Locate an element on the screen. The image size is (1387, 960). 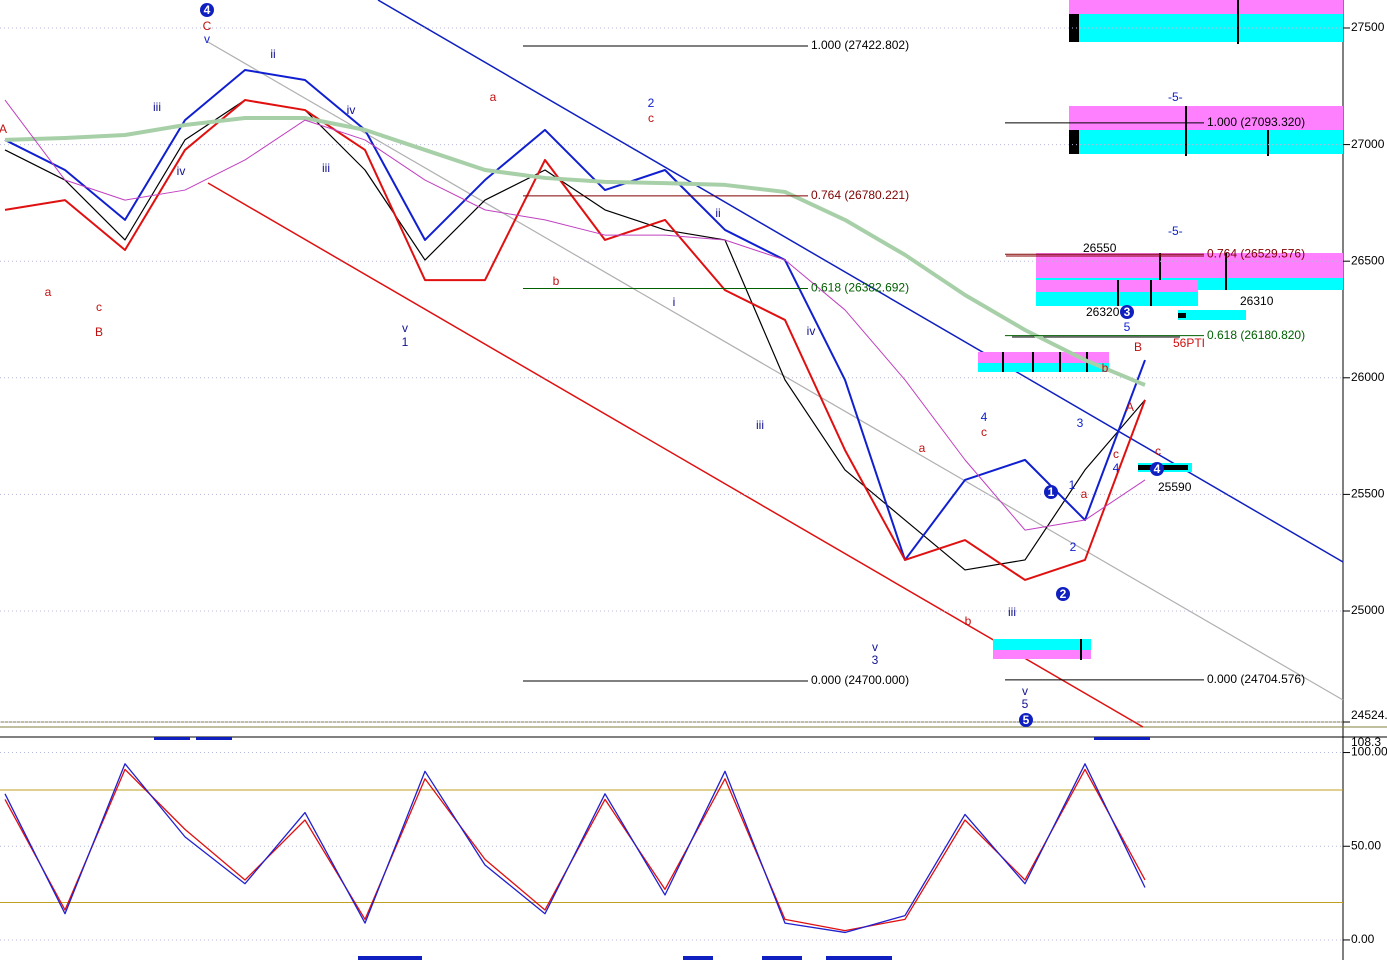
wave-label: C is located at coordinates (207, 26).